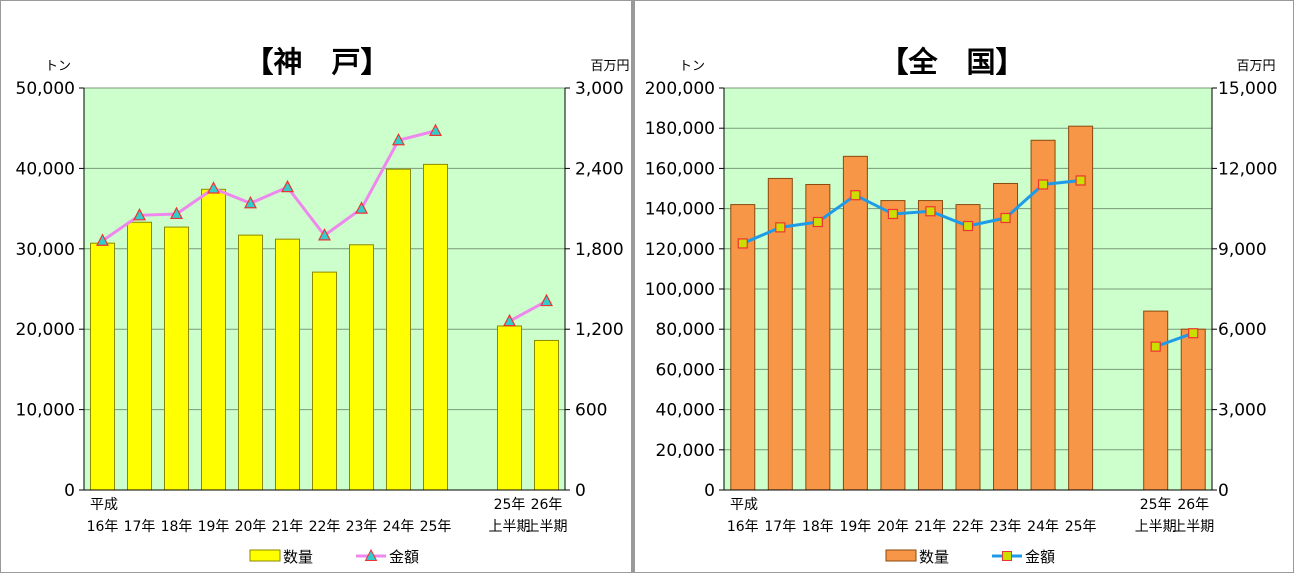 The width and height of the screenshot is (1294, 573). What do you see at coordinates (371, 554) in the screenshot?
I see `legend-marker` at bounding box center [371, 554].